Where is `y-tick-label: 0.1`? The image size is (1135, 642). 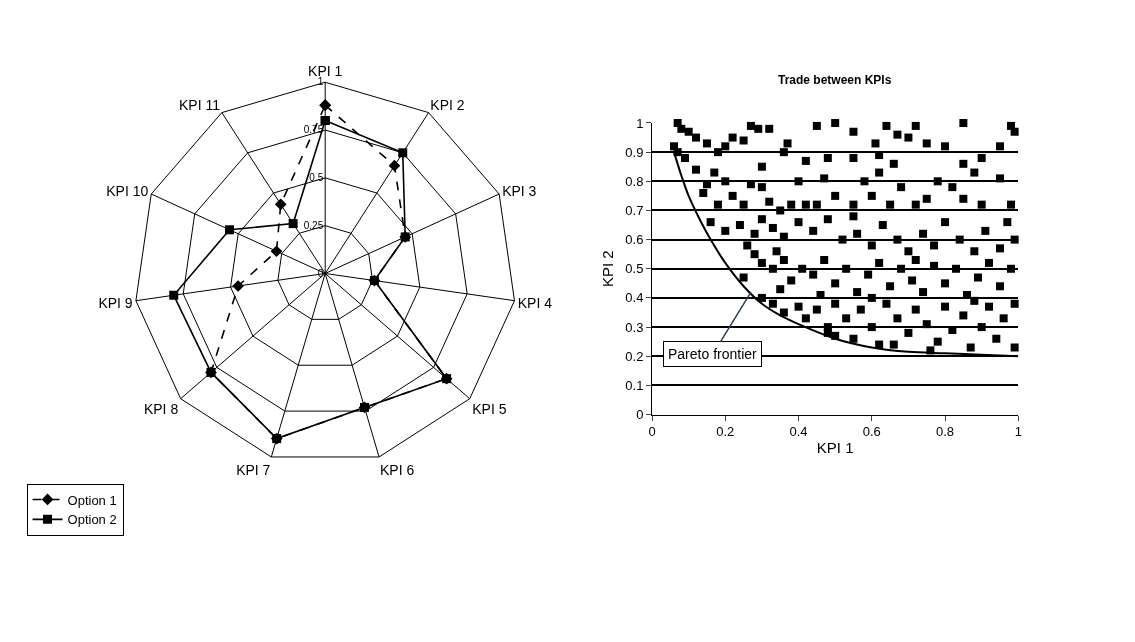
y-tick-label: 0.1 is located at coordinates (634, 385).